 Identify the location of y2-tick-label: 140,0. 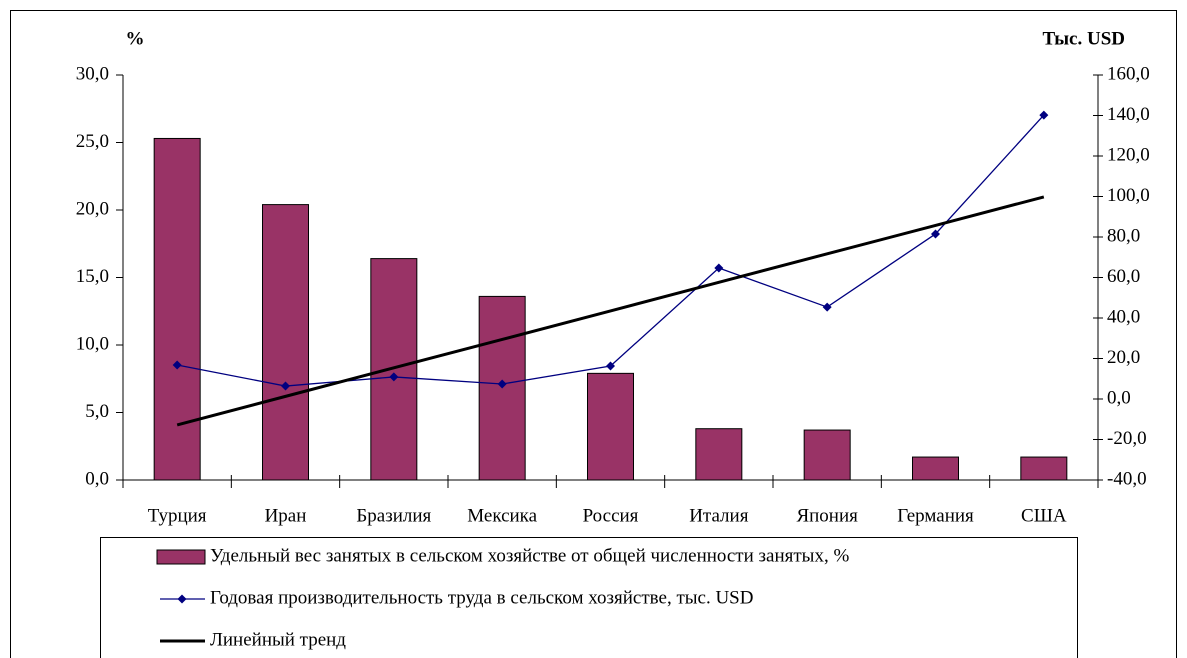
(1128, 114).